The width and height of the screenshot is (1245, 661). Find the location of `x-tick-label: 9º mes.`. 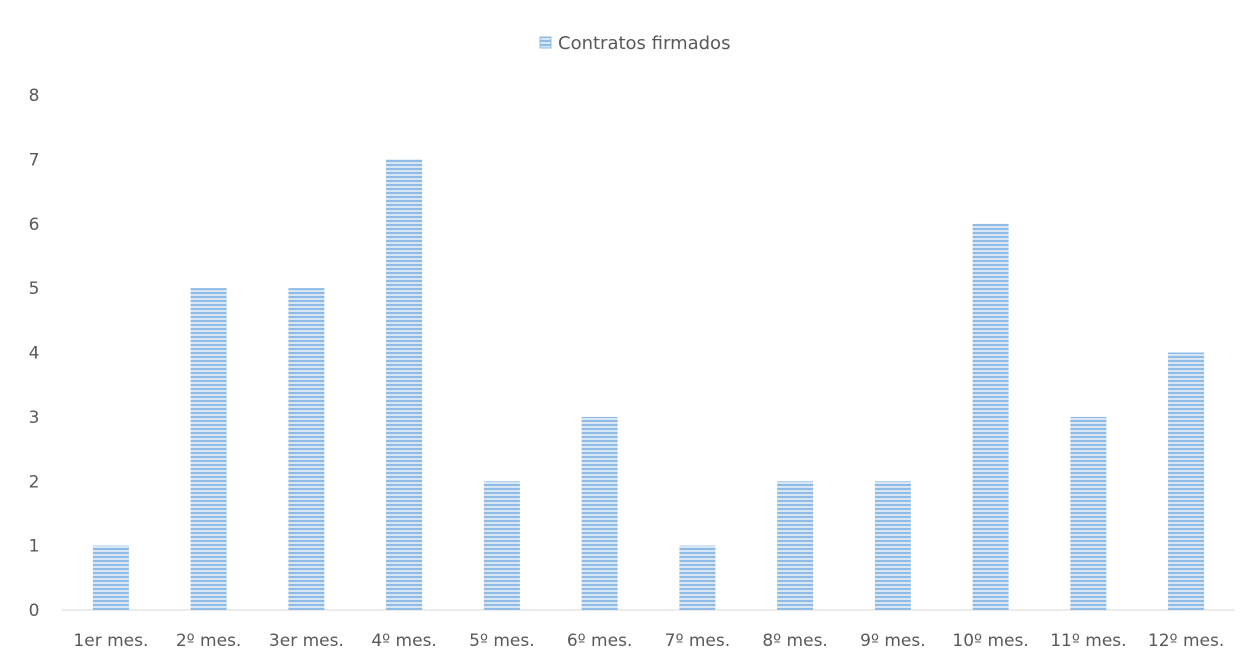

x-tick-label: 9º mes. is located at coordinates (893, 641).